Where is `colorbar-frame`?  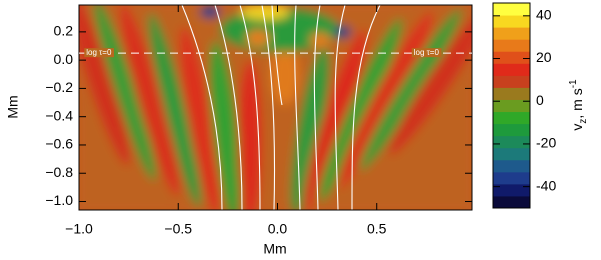 colorbar-frame is located at coordinates (511, 105).